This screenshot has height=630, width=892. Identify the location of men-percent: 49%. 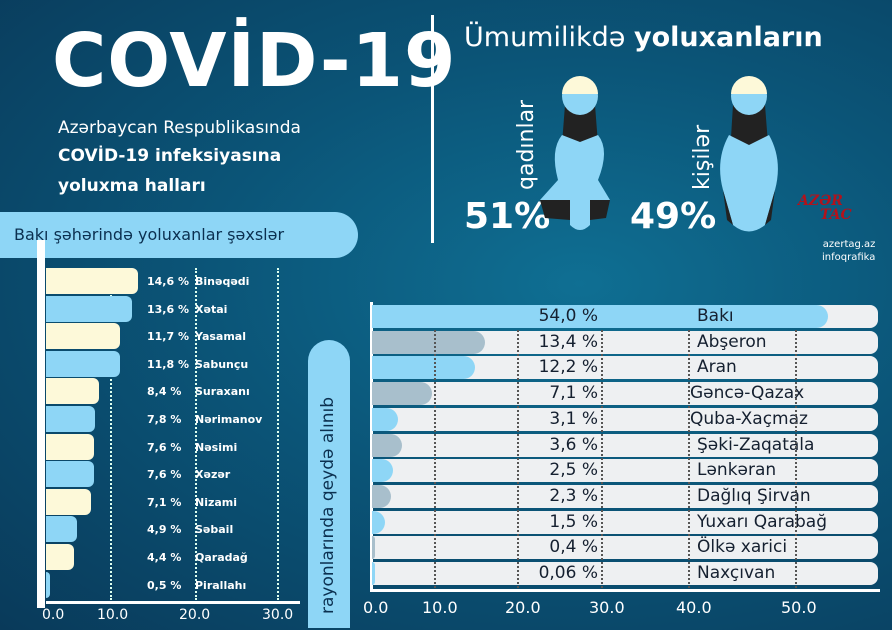
(673, 216).